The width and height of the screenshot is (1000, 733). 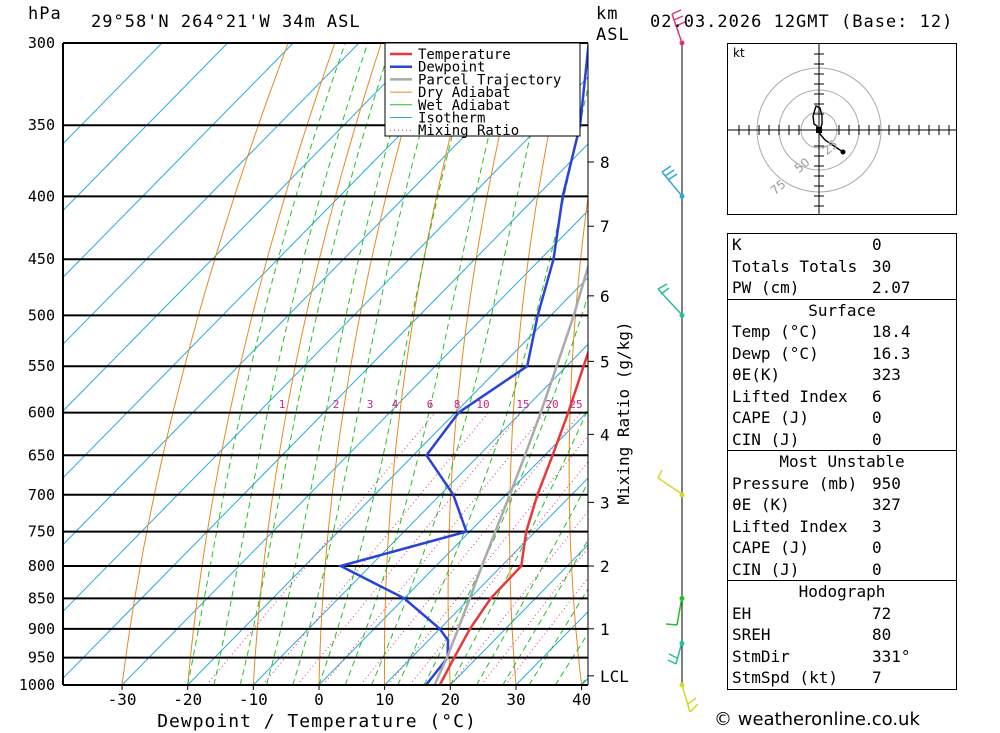 What do you see at coordinates (605, 226) in the screenshot?
I see `height-tick-label: 7` at bounding box center [605, 226].